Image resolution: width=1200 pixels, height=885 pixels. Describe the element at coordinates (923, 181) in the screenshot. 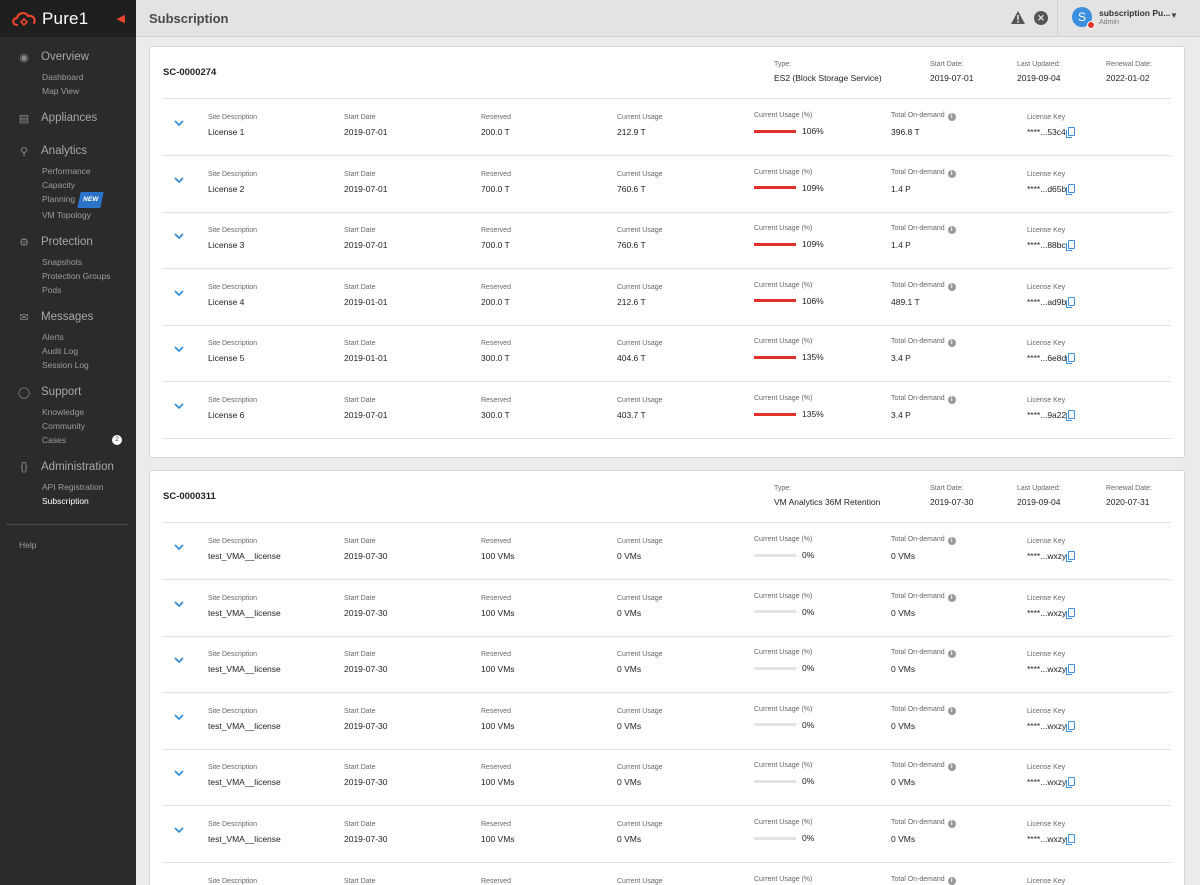

I see `total-on-demand: Total On-demand i 1.4 P` at that location.